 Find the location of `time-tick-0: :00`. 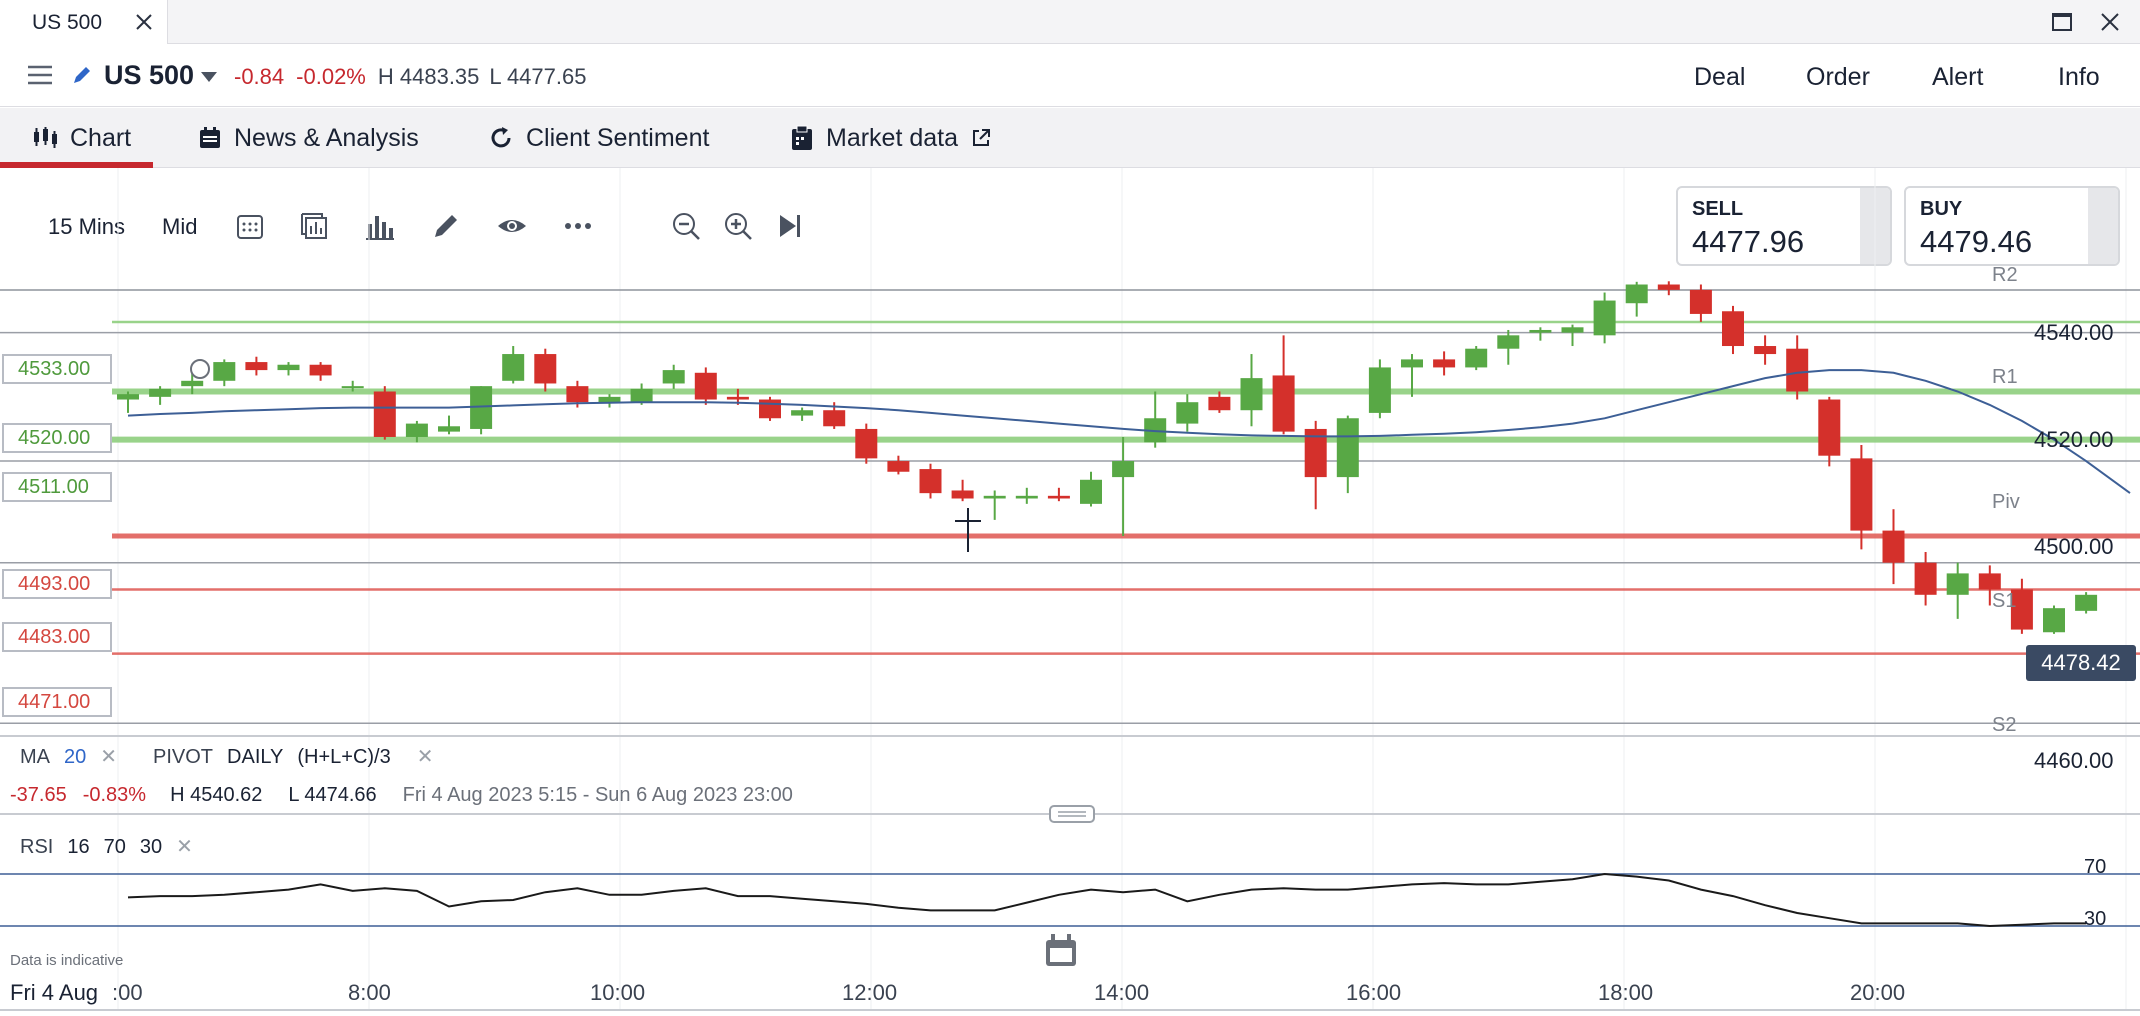

time-tick-0: :00 is located at coordinates (127, 992).